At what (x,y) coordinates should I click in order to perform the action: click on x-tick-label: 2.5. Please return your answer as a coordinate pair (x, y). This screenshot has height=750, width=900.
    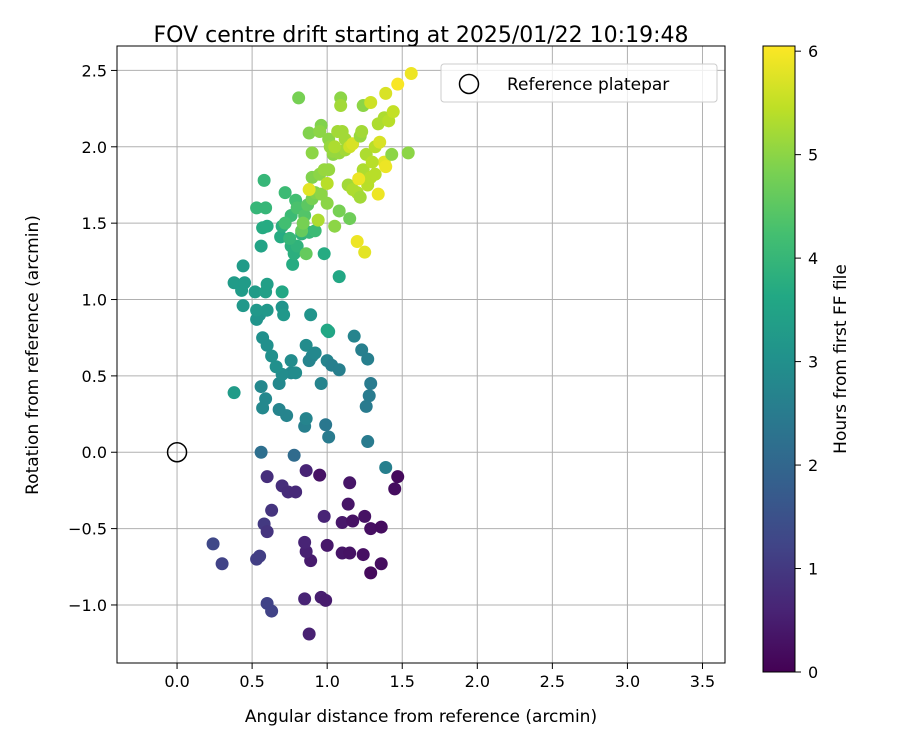
    Looking at the image, I should click on (552, 681).